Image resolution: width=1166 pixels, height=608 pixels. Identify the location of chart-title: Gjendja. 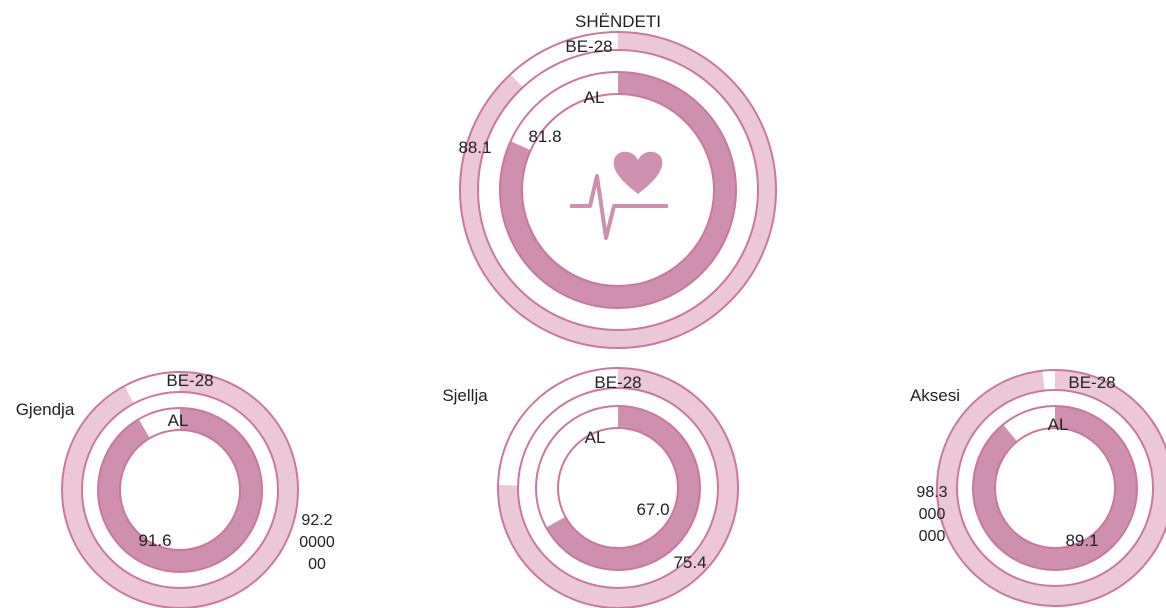
(45, 409).